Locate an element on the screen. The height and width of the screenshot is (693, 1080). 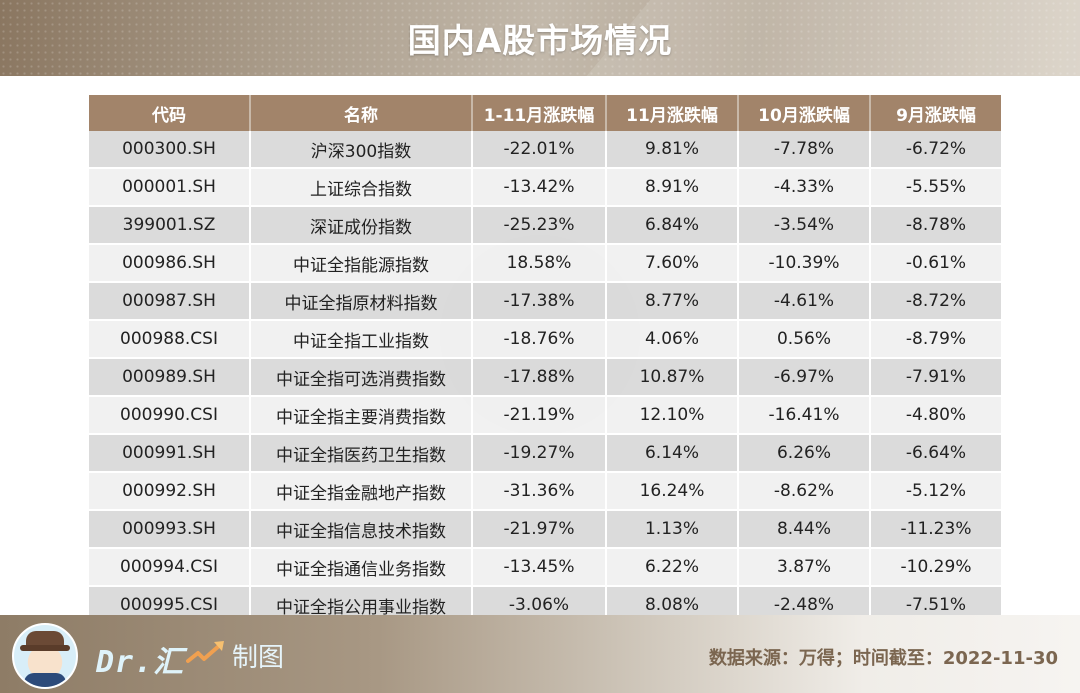
cell-nov: 8.91% is located at coordinates (672, 187).